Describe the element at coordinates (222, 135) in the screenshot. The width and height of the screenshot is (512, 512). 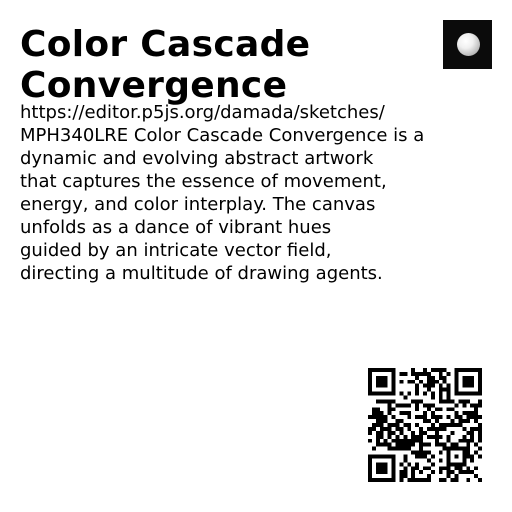
I see `description-line: MPH340LRE Color Cascade Convergence is a` at that location.